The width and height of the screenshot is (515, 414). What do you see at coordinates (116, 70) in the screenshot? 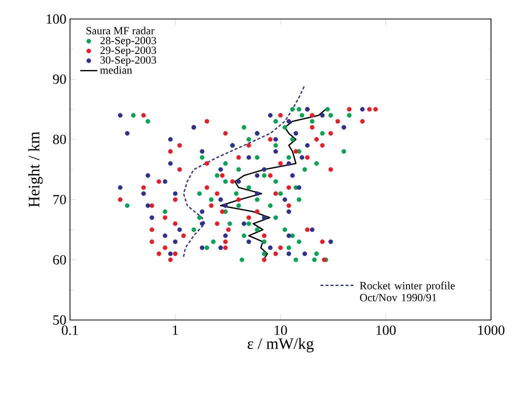
I see `legend-label: median` at bounding box center [116, 70].